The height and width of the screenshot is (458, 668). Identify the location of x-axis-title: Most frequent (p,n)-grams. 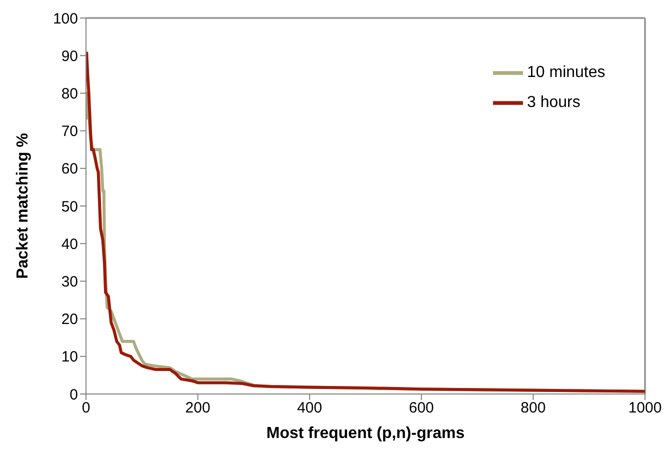
(365, 433).